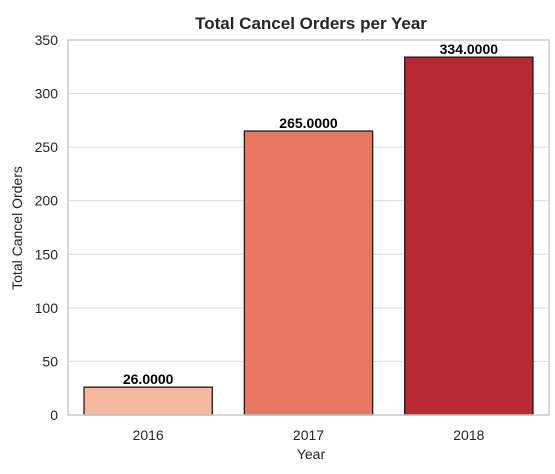 This screenshot has height=474, width=555. What do you see at coordinates (47, 94) in the screenshot?
I see `y-tick-label: 300` at bounding box center [47, 94].